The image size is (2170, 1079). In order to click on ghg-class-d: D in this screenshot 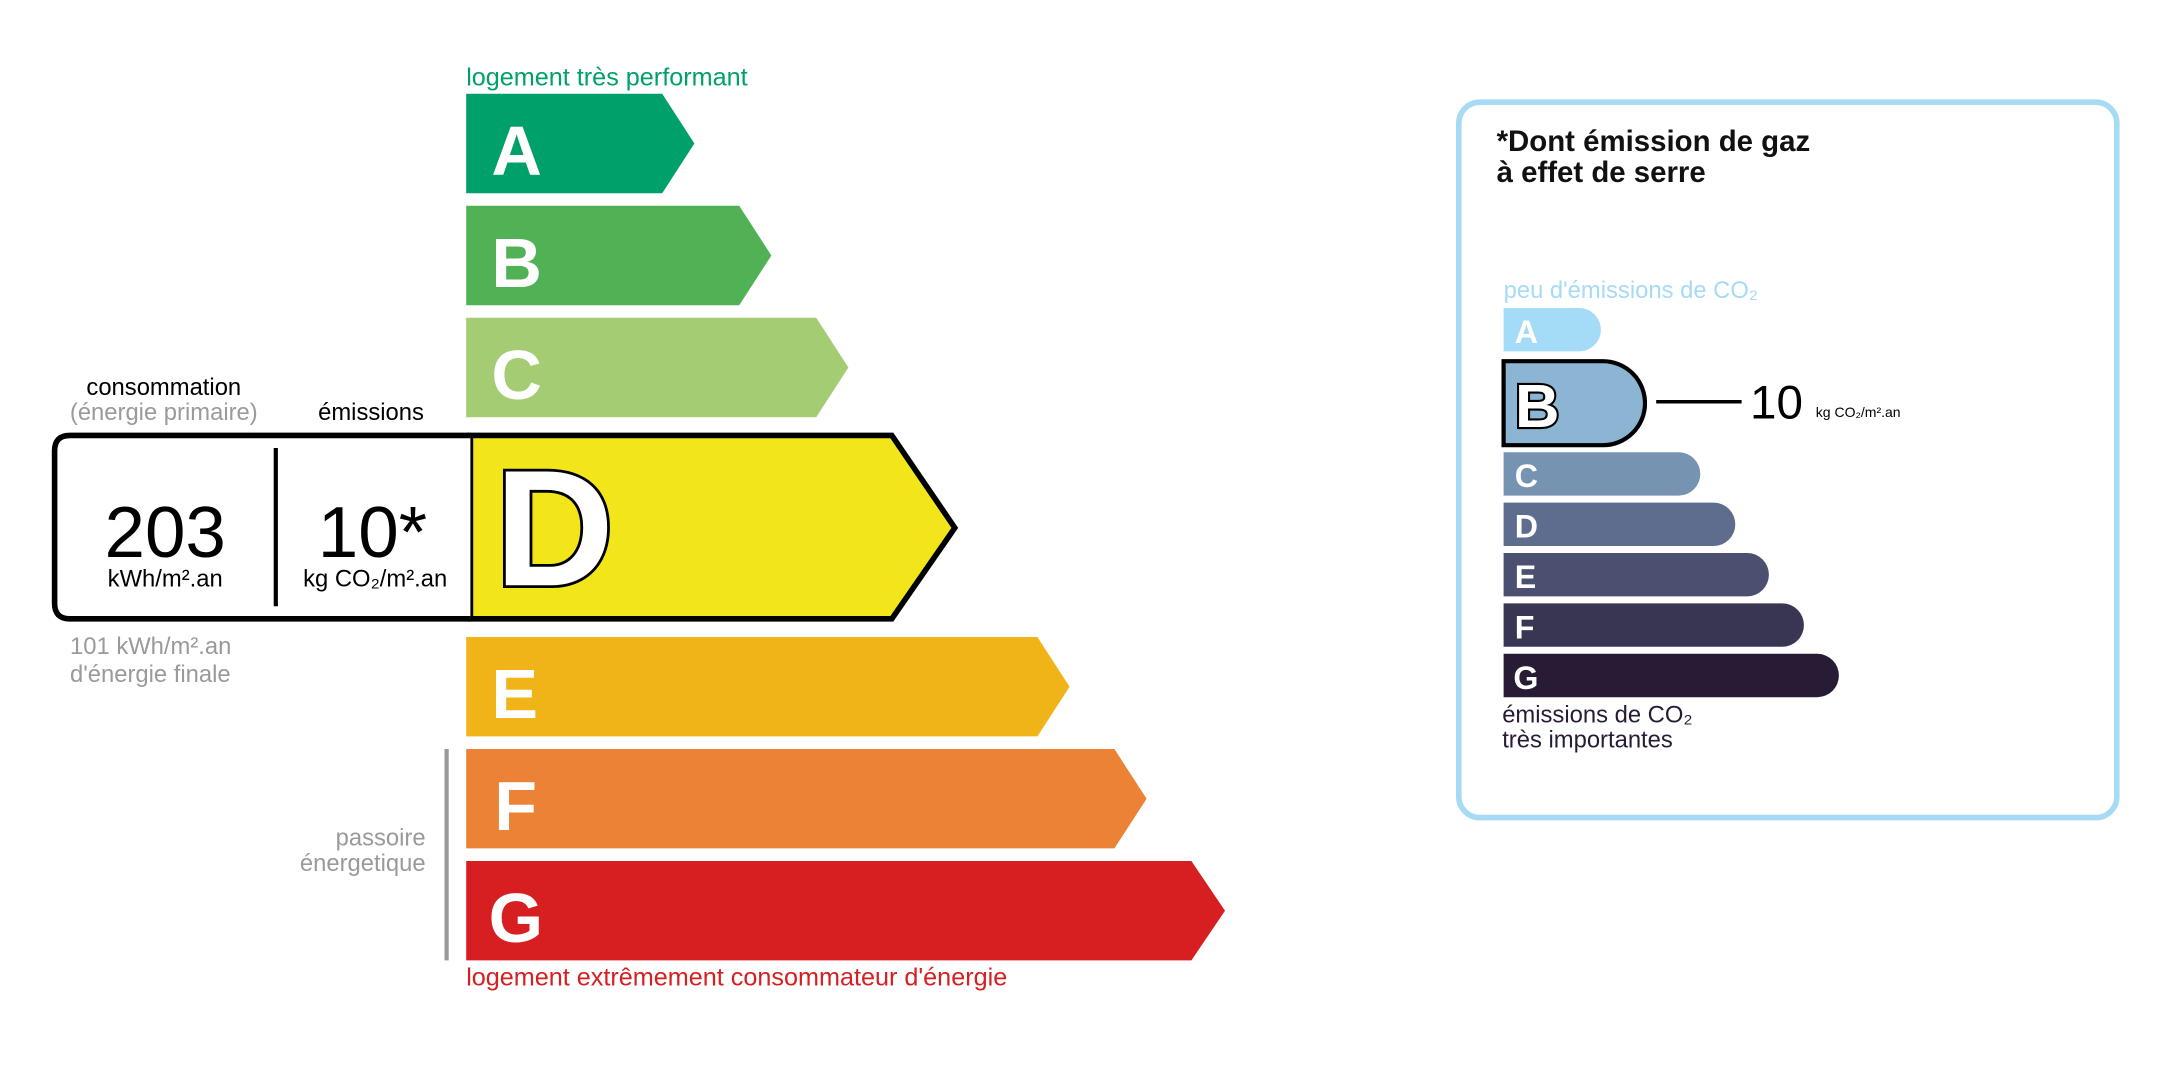, I will do `click(1619, 524)`.